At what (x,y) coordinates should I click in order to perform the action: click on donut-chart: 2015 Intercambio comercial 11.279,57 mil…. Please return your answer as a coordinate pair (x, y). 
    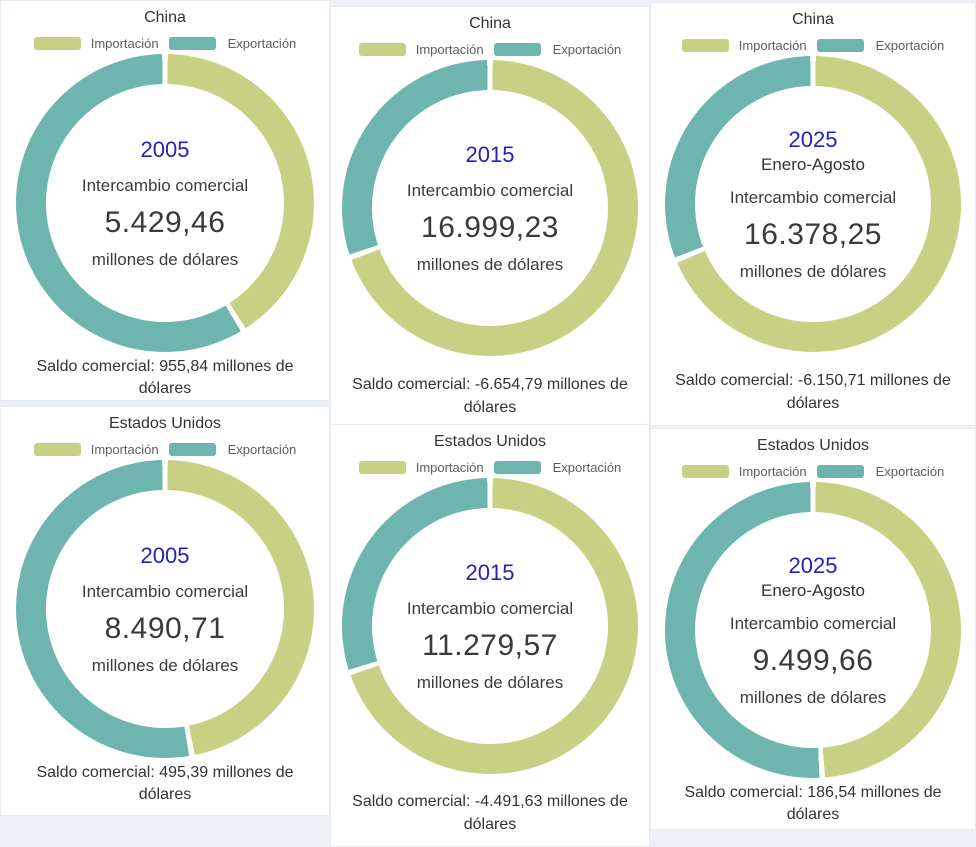
    Looking at the image, I should click on (490, 626).